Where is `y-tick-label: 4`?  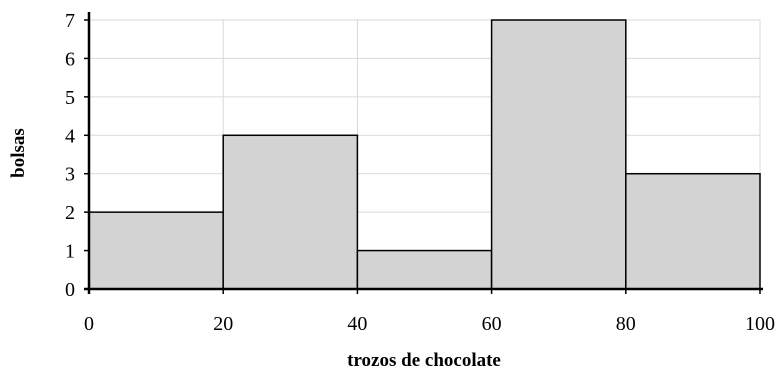
y-tick-label: 4 is located at coordinates (70, 136).